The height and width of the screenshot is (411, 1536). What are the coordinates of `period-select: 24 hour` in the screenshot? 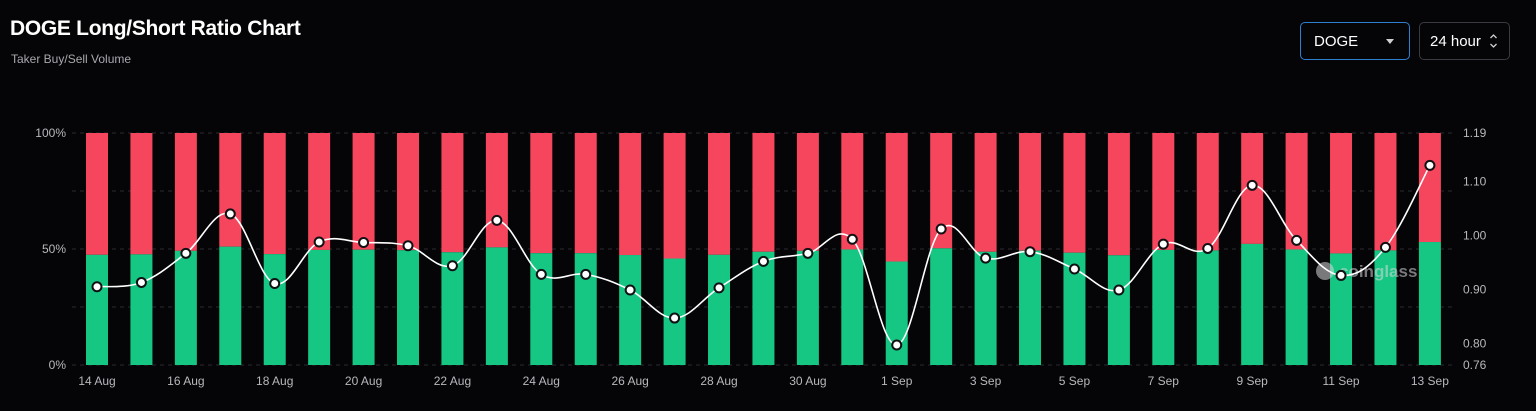 It's located at (1464, 41).